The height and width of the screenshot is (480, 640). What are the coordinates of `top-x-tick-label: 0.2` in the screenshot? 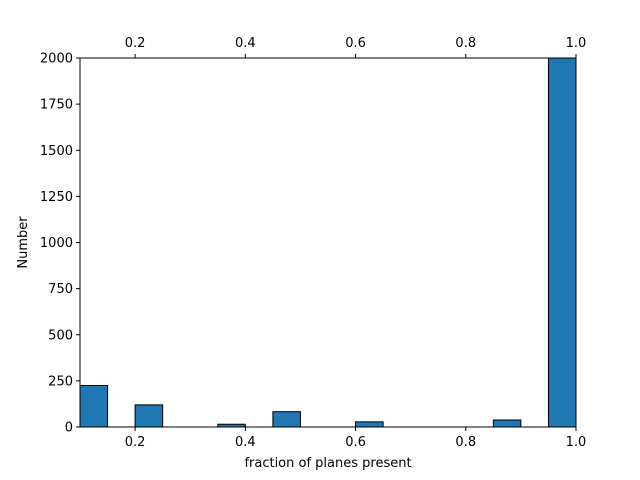 It's located at (135, 43).